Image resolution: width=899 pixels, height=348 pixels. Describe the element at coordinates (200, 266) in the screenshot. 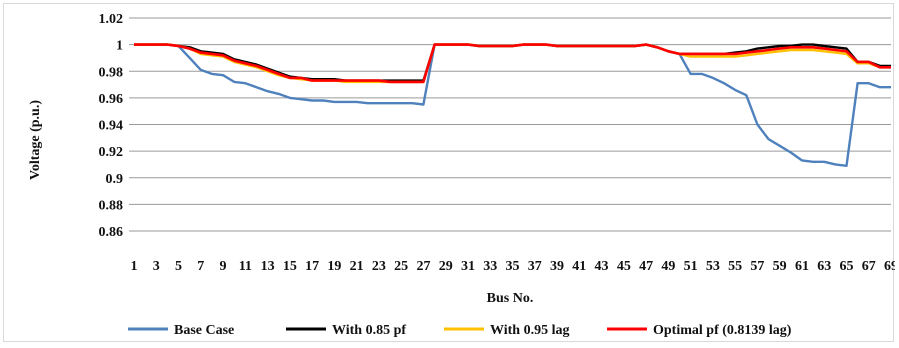

I see `x-tick-label: 7` at that location.